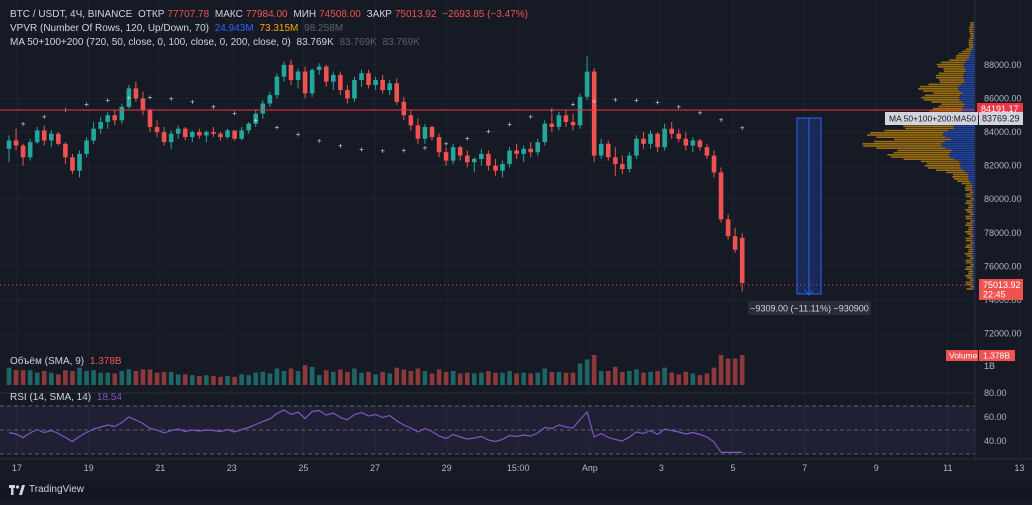 The height and width of the screenshot is (505, 1032). Describe the element at coordinates (46, 489) in the screenshot. I see `tradingview-brand: TradingView` at that location.